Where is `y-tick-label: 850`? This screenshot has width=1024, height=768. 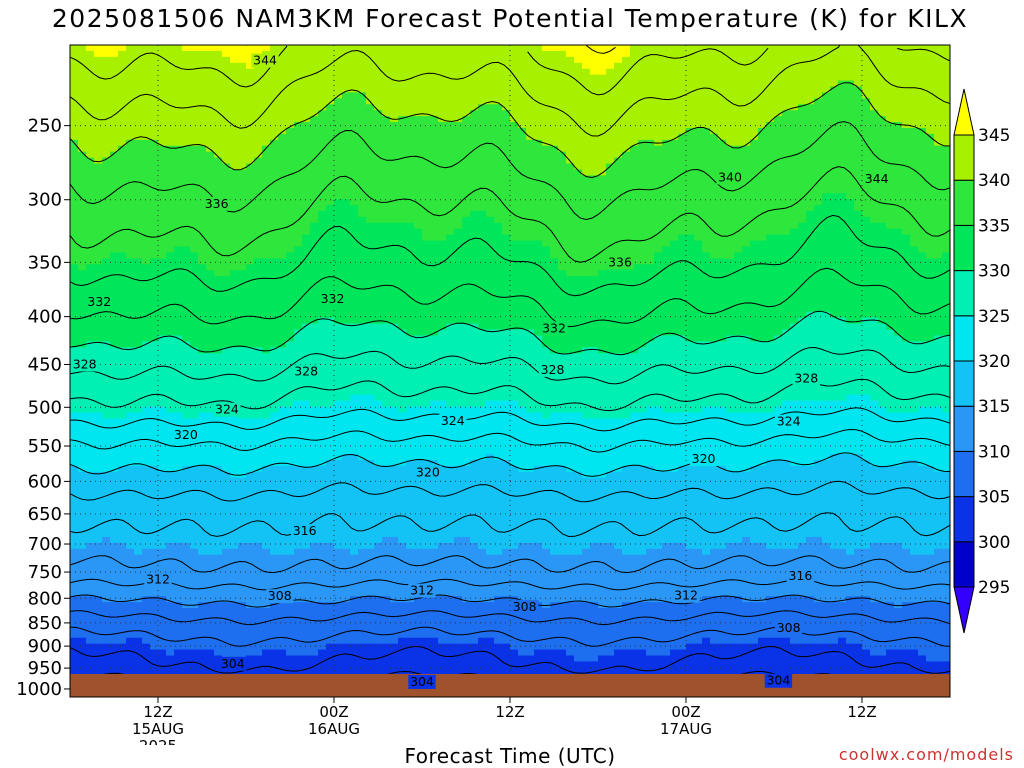
y-tick-label: 850 is located at coordinates (45, 623).